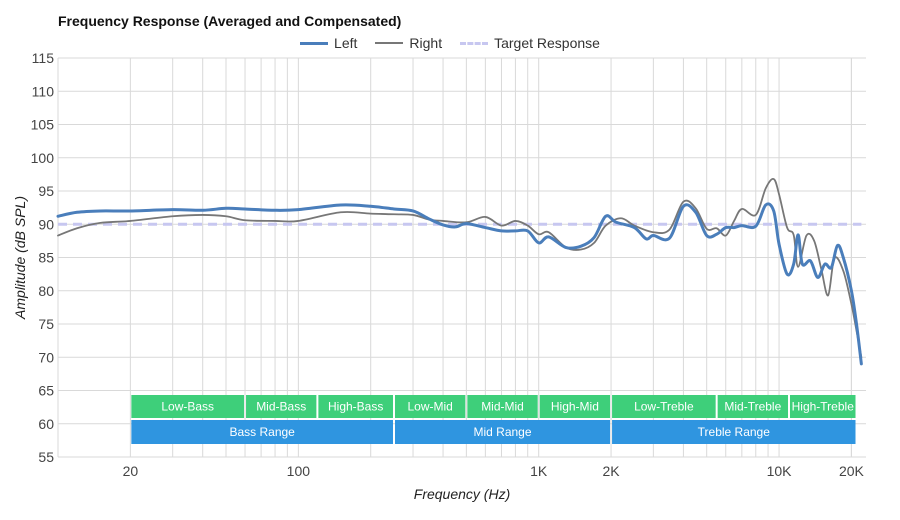  I want to click on band-label: Bass Range, so click(262, 432).